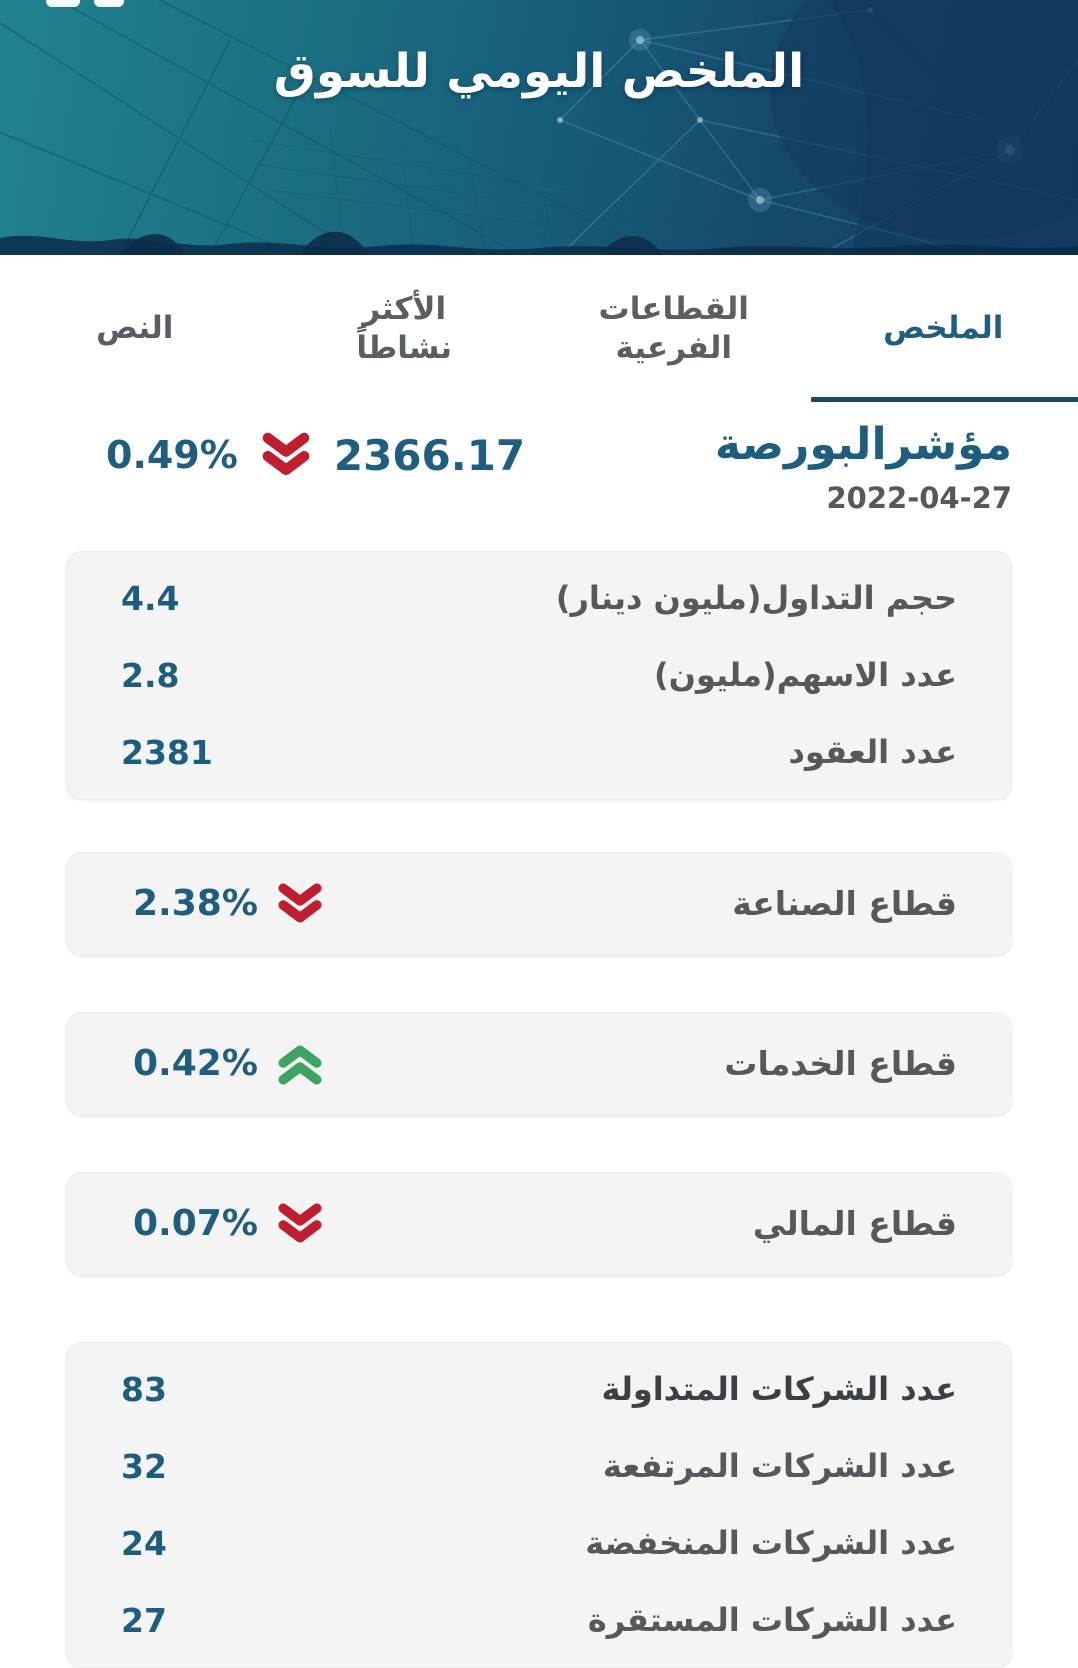 Image resolution: width=1078 pixels, height=1668 pixels. What do you see at coordinates (805, 675) in the screenshot?
I see `stat-label: عدد الاسهم(مليون)` at bounding box center [805, 675].